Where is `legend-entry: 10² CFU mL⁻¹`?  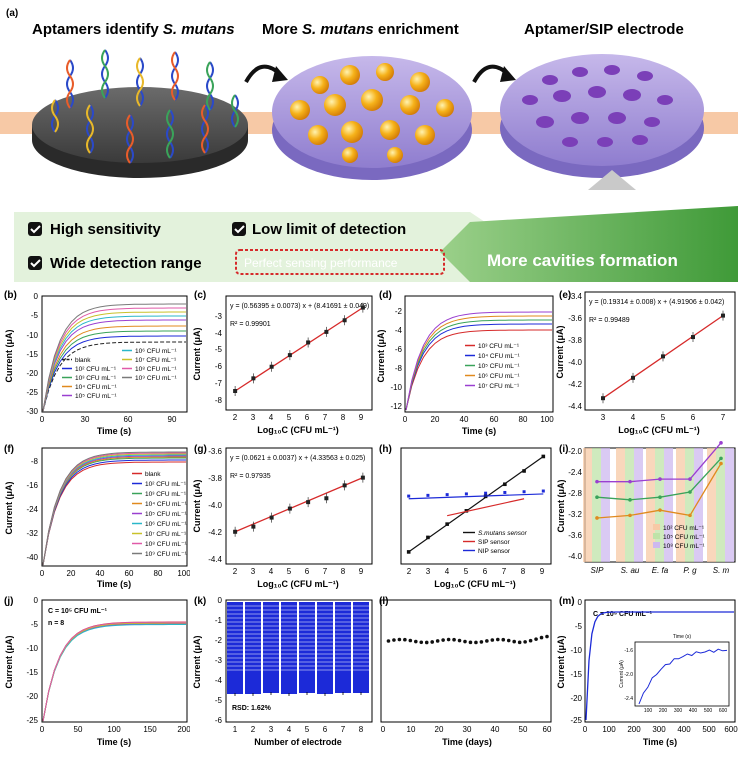
legend-entry: 10² CFU mL⁻¹ is located at coordinates (96, 369).